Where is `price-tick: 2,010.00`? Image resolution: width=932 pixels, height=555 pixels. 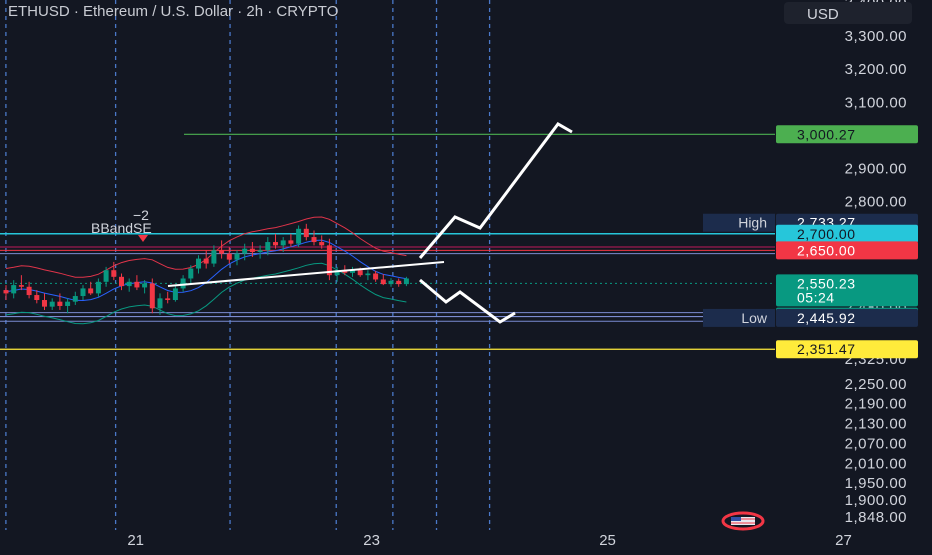
price-tick: 2,010.00 is located at coordinates (876, 463).